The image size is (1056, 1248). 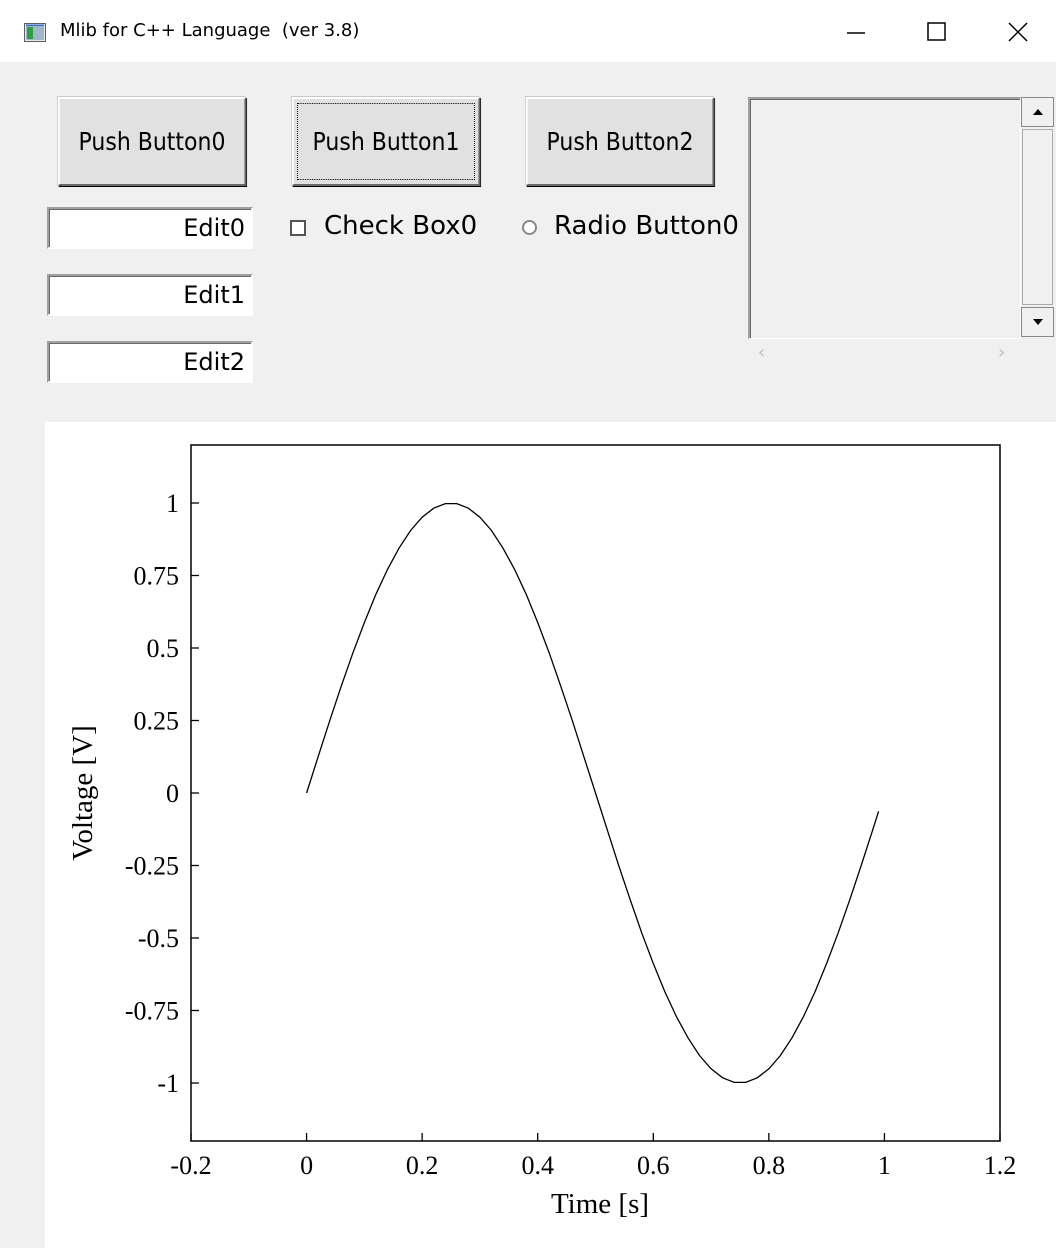 I want to click on push-button-0: Push Button0, so click(x=152, y=141).